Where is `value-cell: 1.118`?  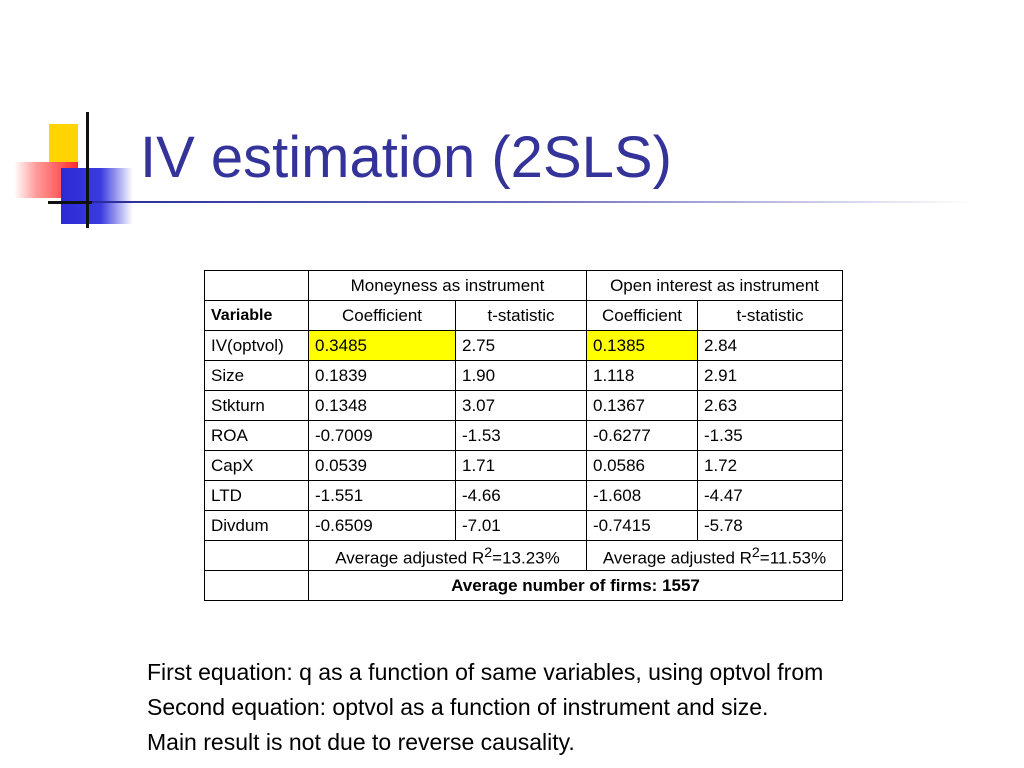 value-cell: 1.118 is located at coordinates (642, 375).